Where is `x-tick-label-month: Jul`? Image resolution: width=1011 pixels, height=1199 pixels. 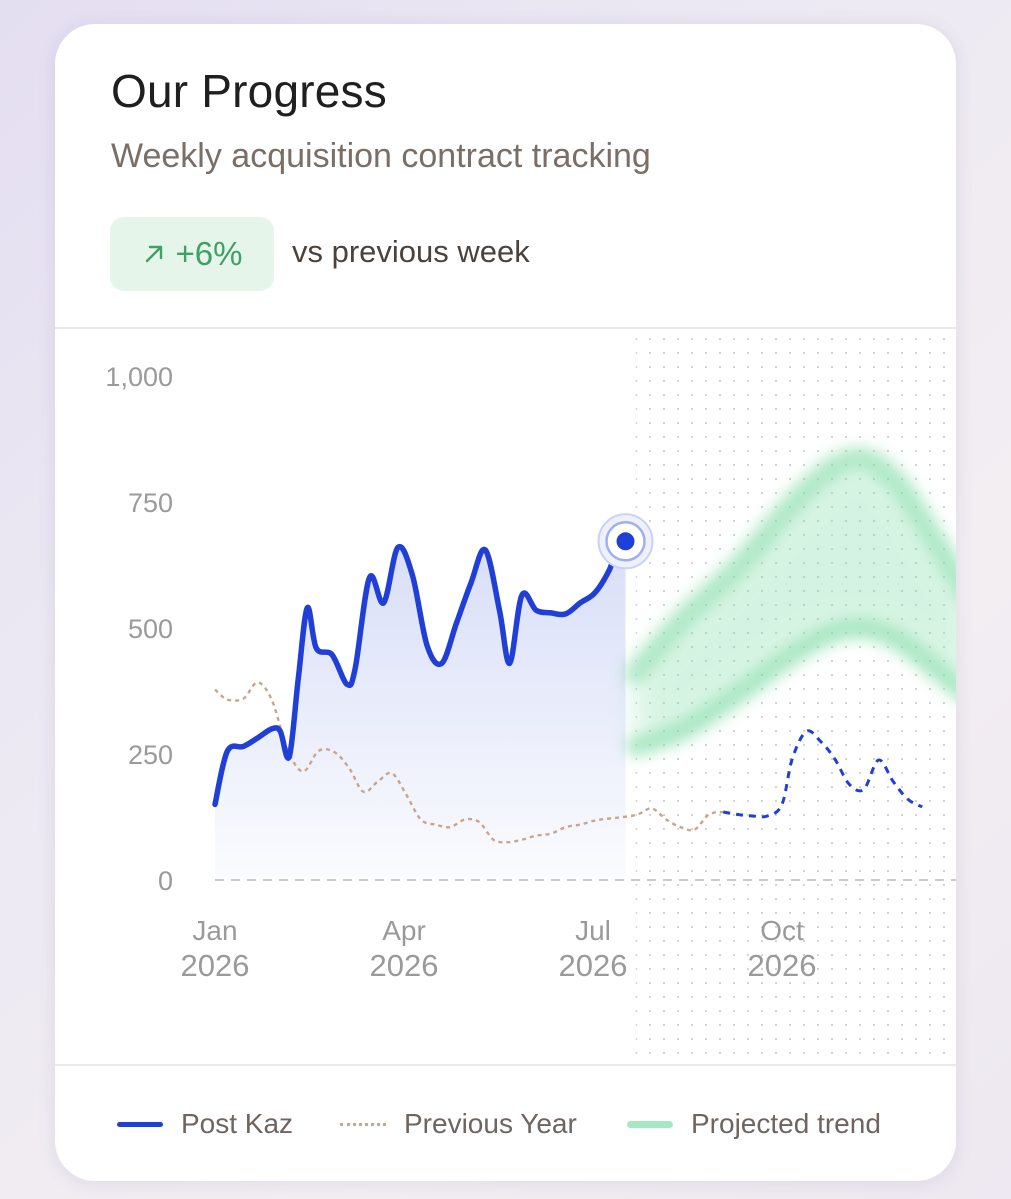 x-tick-label-month: Jul is located at coordinates (593, 930).